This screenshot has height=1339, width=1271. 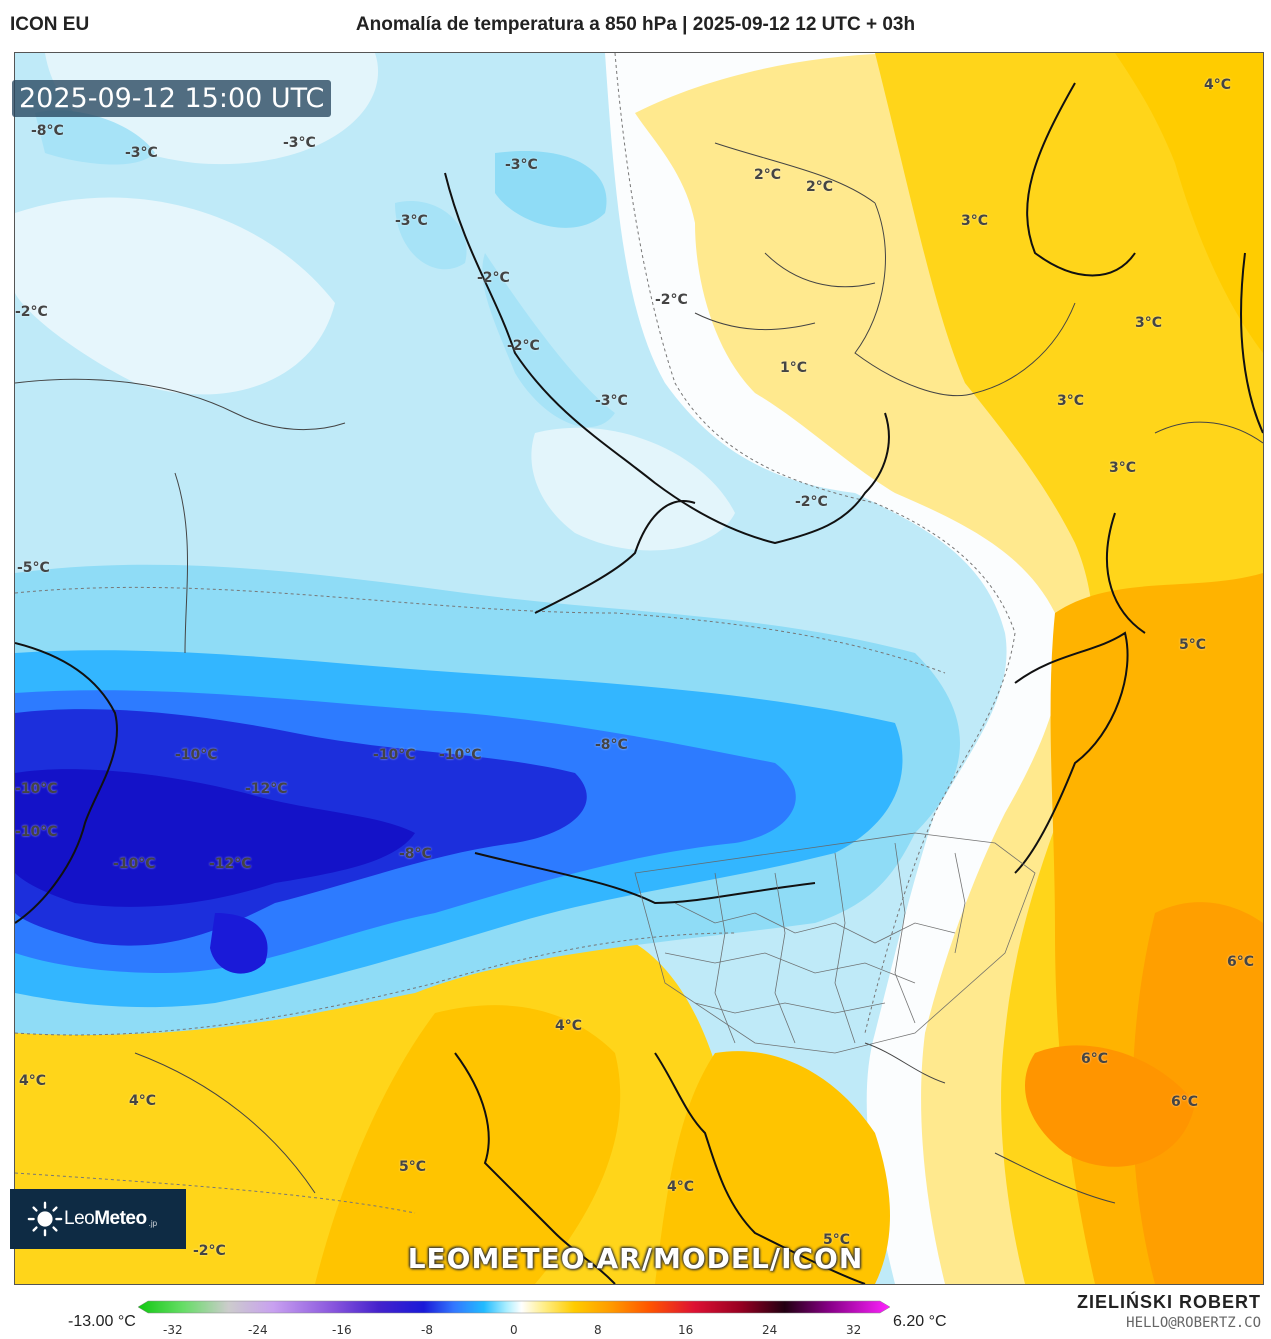 I want to click on model-name: ICON EU, so click(x=50, y=24).